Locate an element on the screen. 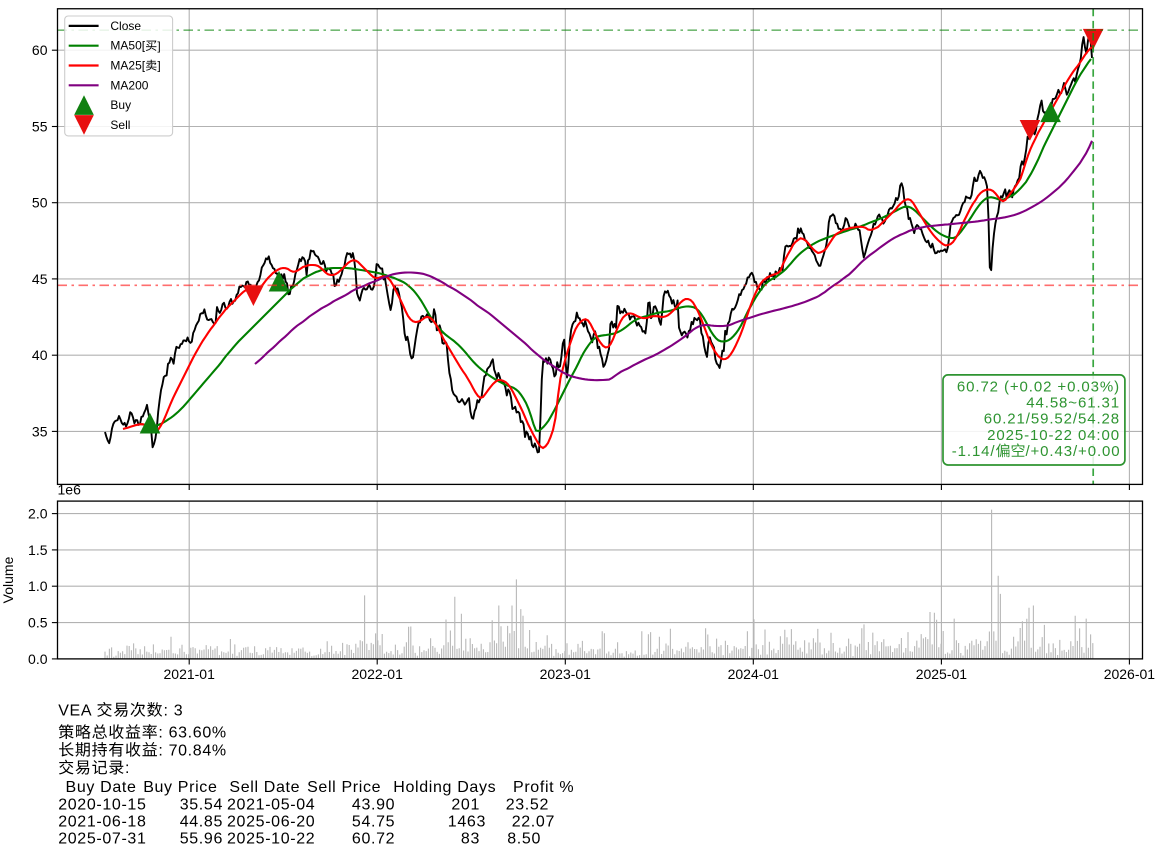  svg-text: 35.54 is located at coordinates (201, 805).